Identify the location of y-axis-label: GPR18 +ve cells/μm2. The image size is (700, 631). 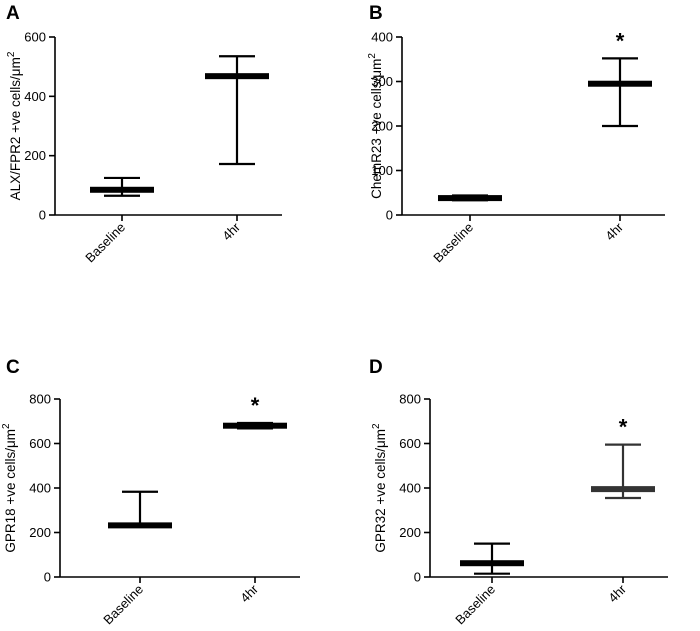
(9, 488).